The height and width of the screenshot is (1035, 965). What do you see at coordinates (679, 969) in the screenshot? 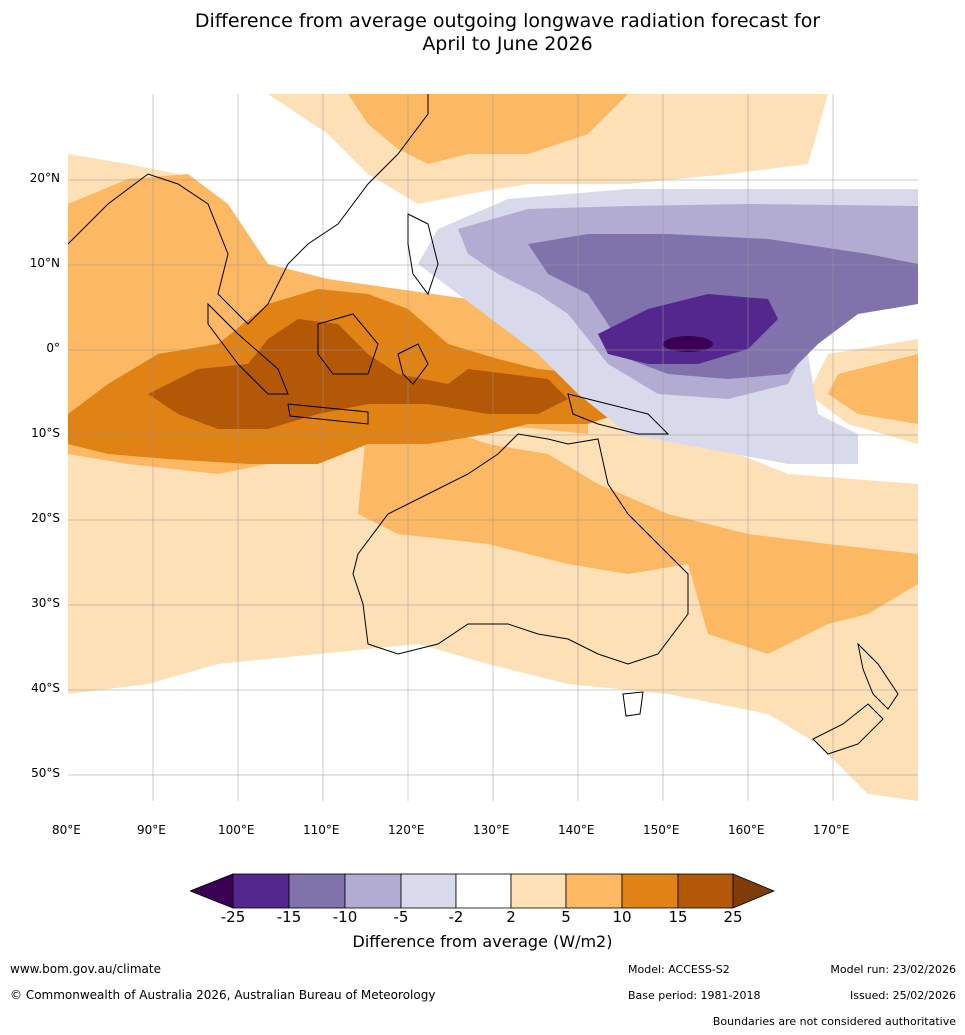
I see `footer-model: Model: ACCESS-S2` at bounding box center [679, 969].